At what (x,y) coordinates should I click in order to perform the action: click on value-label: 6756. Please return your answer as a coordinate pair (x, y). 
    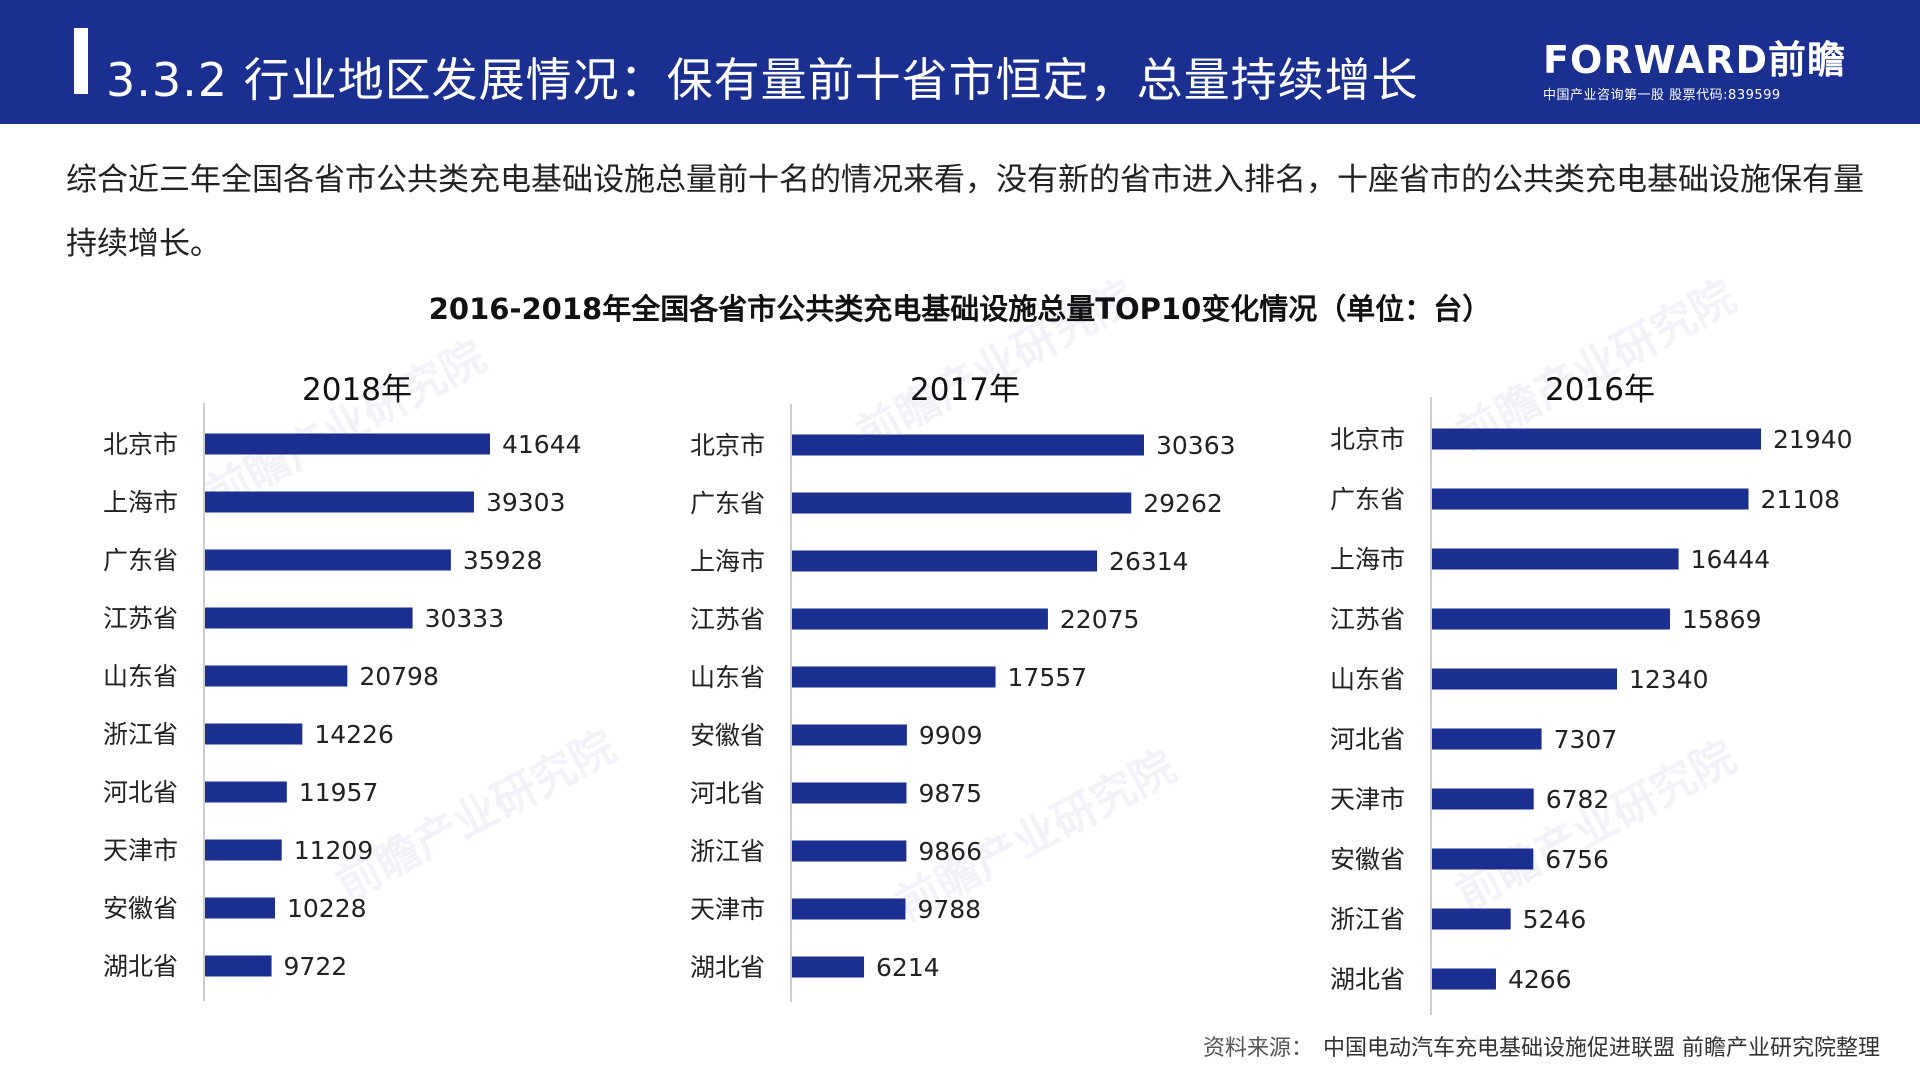
    Looking at the image, I should click on (1577, 859).